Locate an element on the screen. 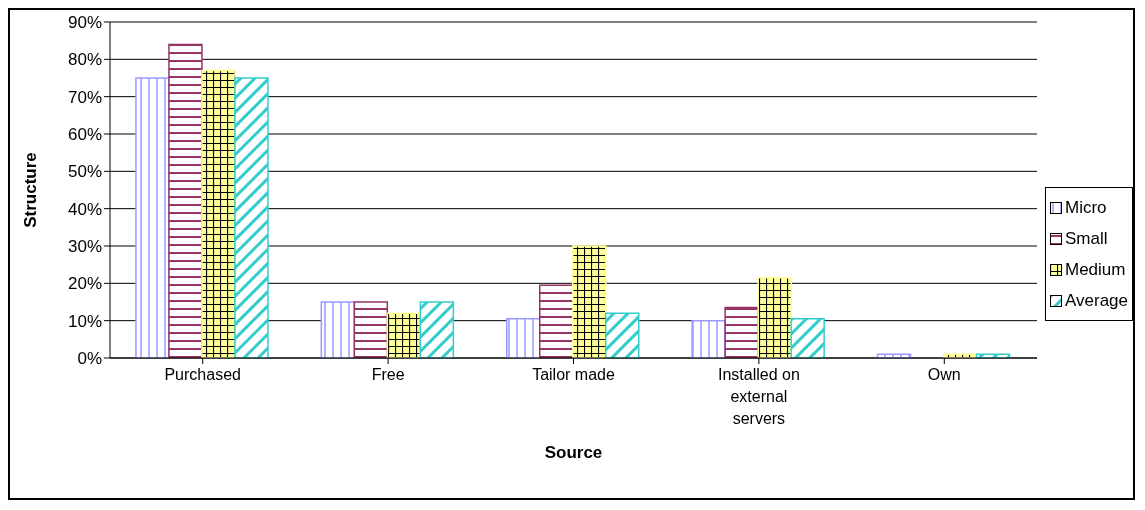  y-tick-label: 60% is located at coordinates (84, 135).